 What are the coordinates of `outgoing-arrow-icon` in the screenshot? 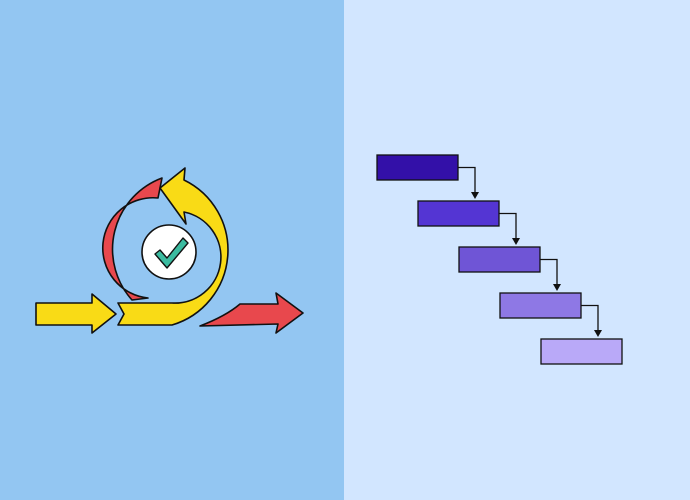 It's located at (251, 313).